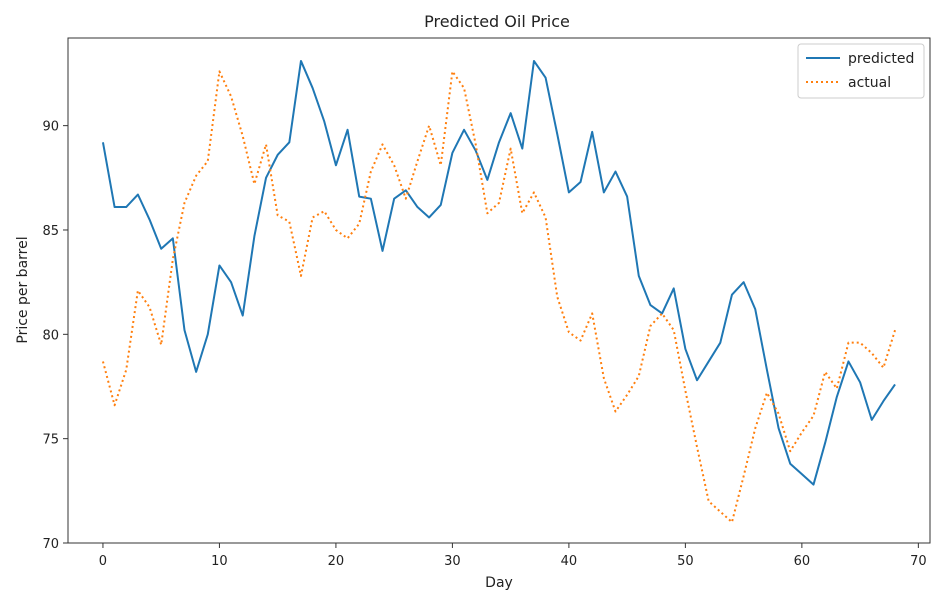  I want to click on x-tick-label: 0, so click(103, 561).